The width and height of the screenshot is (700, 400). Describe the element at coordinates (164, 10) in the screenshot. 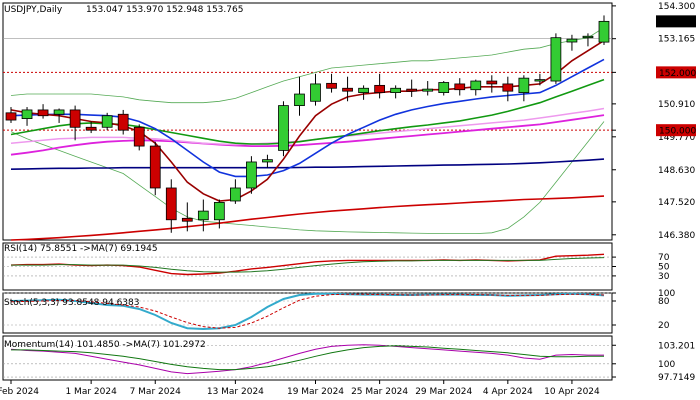

I see `ohlc-readout: 153.047 153.970 152.948 153.765` at that location.